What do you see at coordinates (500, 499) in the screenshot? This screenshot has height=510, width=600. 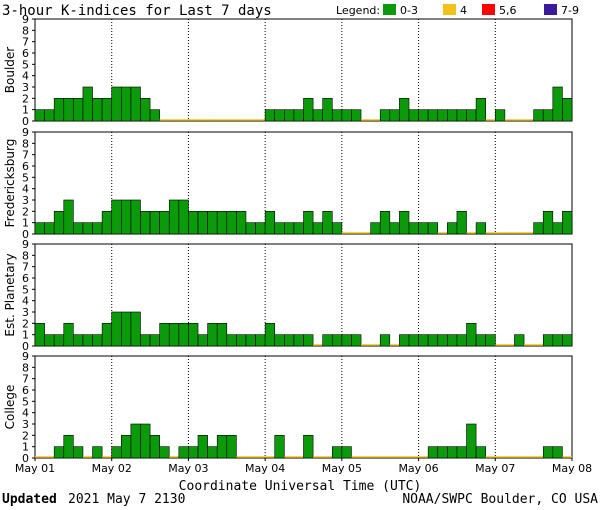 I see `footer-credit: NOAA/SWPC Boulder, CO USA` at bounding box center [500, 499].